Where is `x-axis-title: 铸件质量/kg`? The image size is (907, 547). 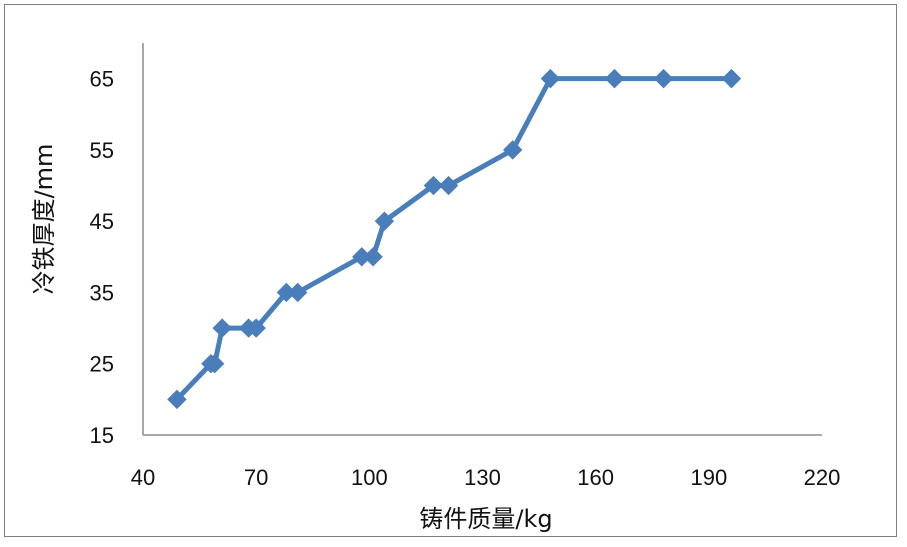 x-axis-title: 铸件质量/kg is located at coordinates (485, 519).